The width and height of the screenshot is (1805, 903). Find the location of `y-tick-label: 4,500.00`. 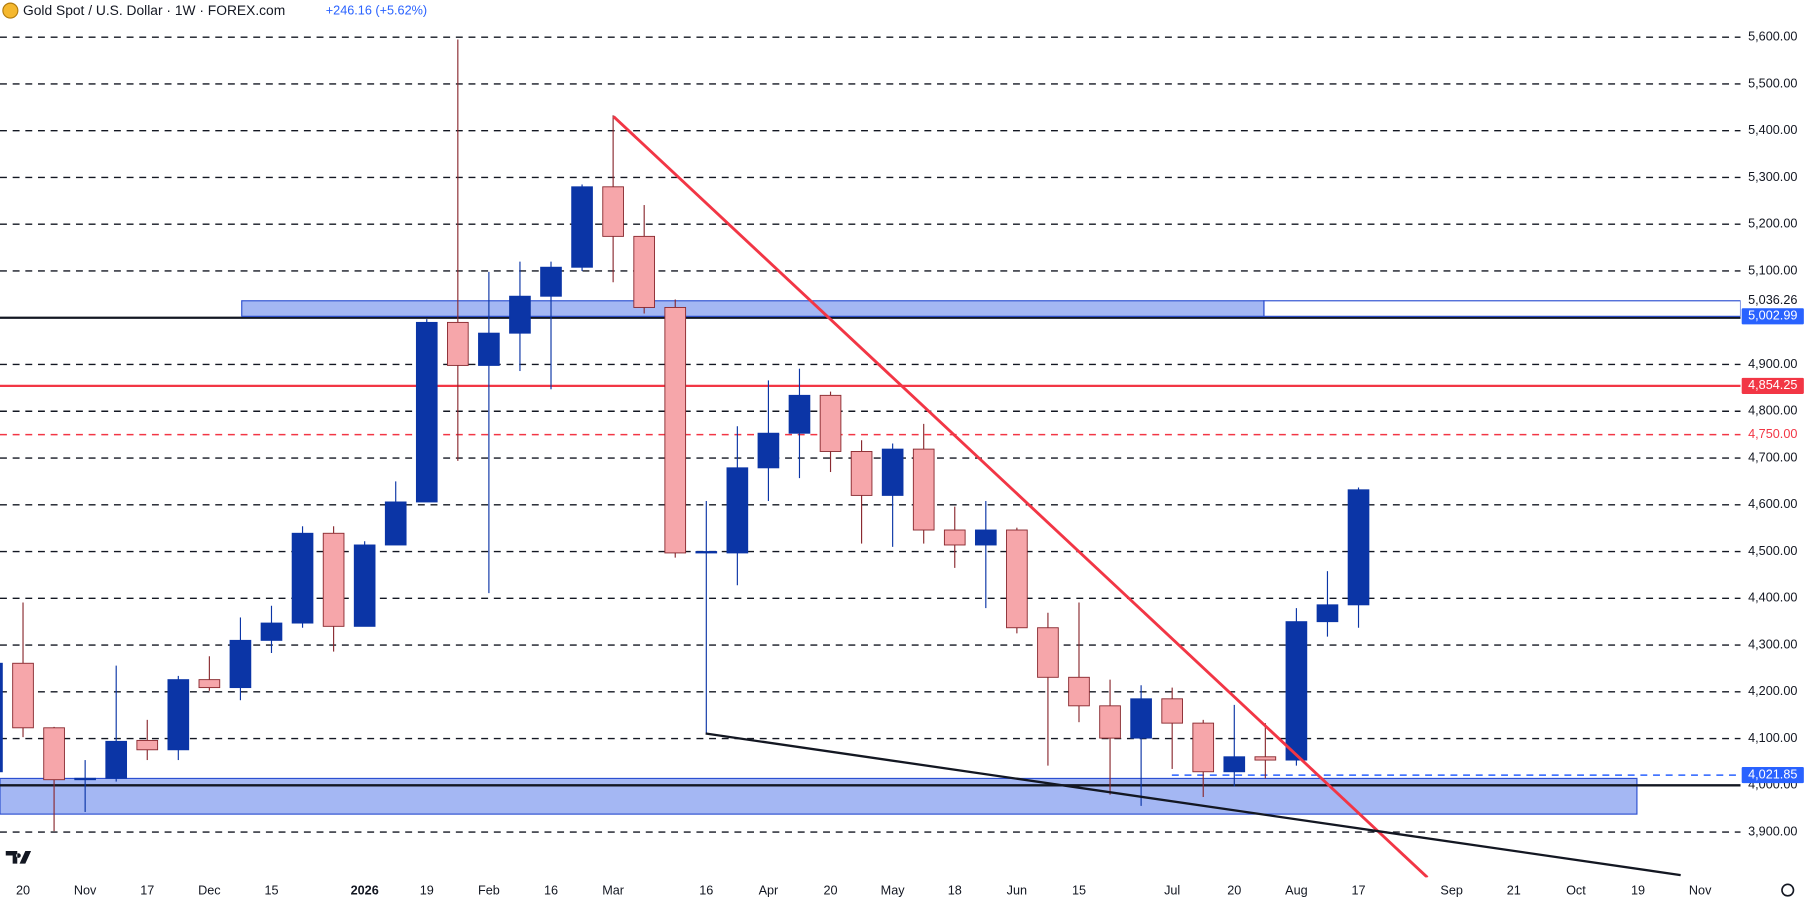

y-tick-label: 4,500.00 is located at coordinates (1772, 551).